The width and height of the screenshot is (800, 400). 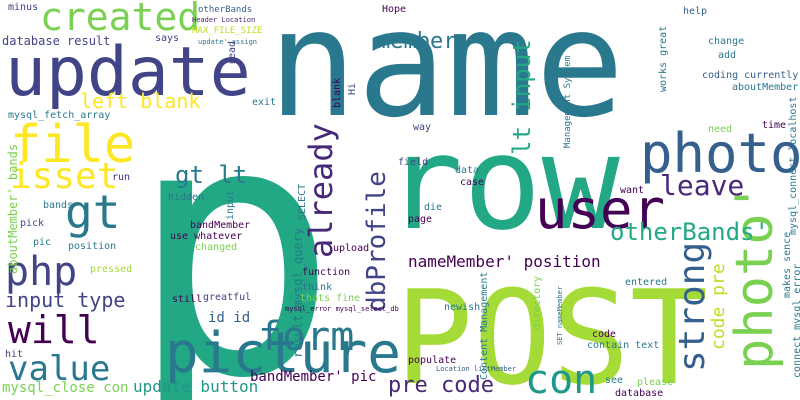 I want to click on word-member: member, so click(x=416, y=41).